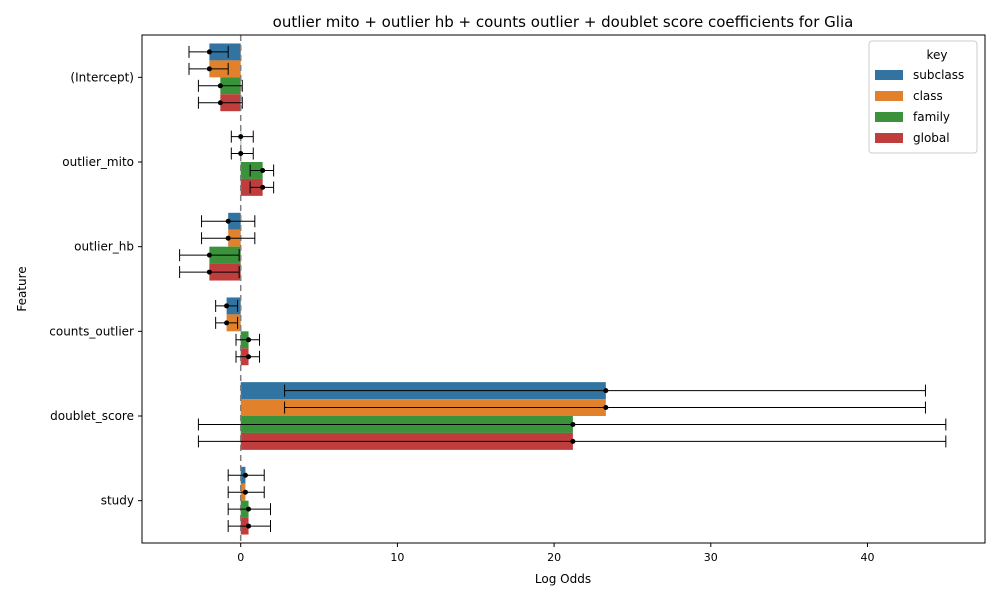  I want to click on y-tick-label: counts_outlier, so click(91, 331).